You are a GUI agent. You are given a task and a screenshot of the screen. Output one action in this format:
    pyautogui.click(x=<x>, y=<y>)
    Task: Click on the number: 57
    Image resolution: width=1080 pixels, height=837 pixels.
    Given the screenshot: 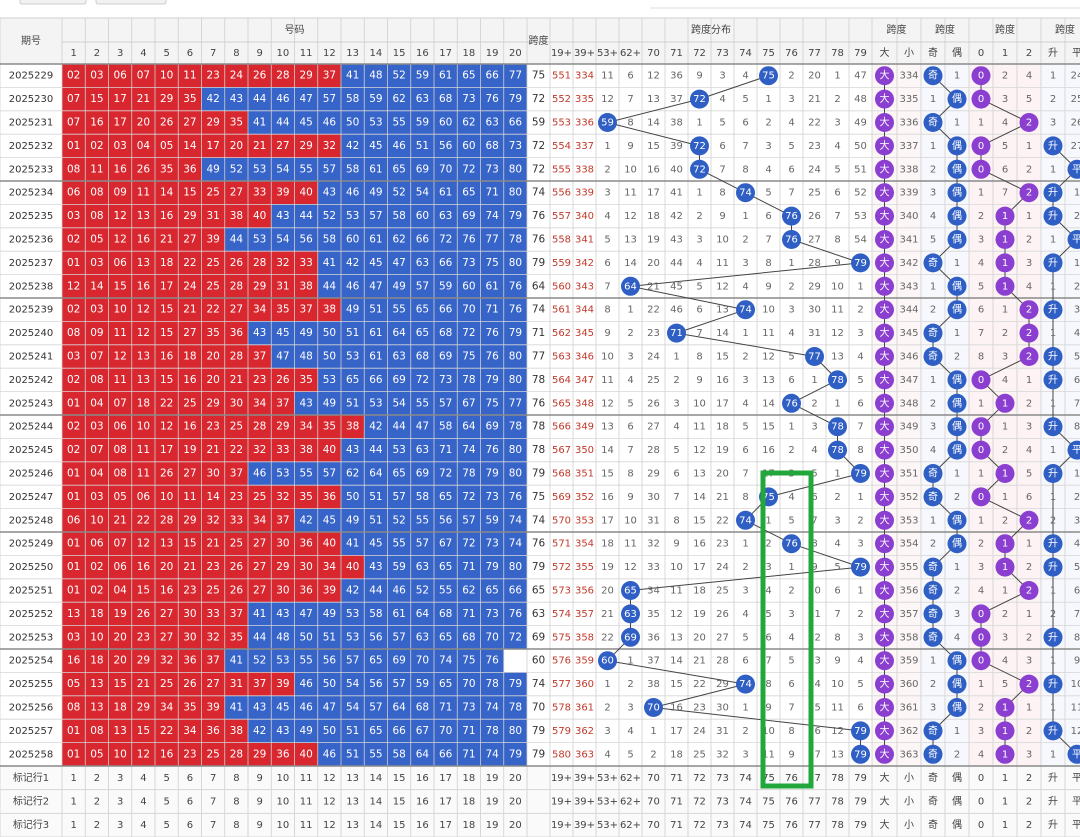 What is the action you would take?
    pyautogui.click(x=422, y=544)
    